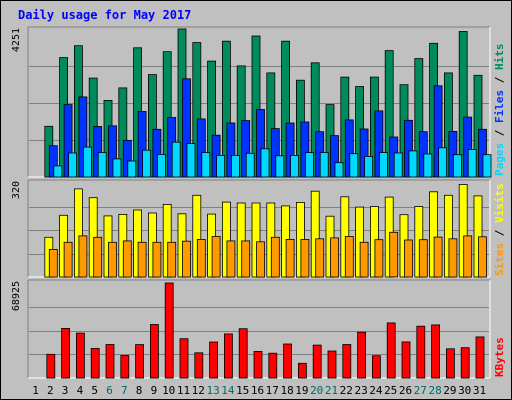 The height and width of the screenshot is (400, 512). What do you see at coordinates (346, 390) in the screenshot?
I see `x-tick-label-22: 22` at bounding box center [346, 390].